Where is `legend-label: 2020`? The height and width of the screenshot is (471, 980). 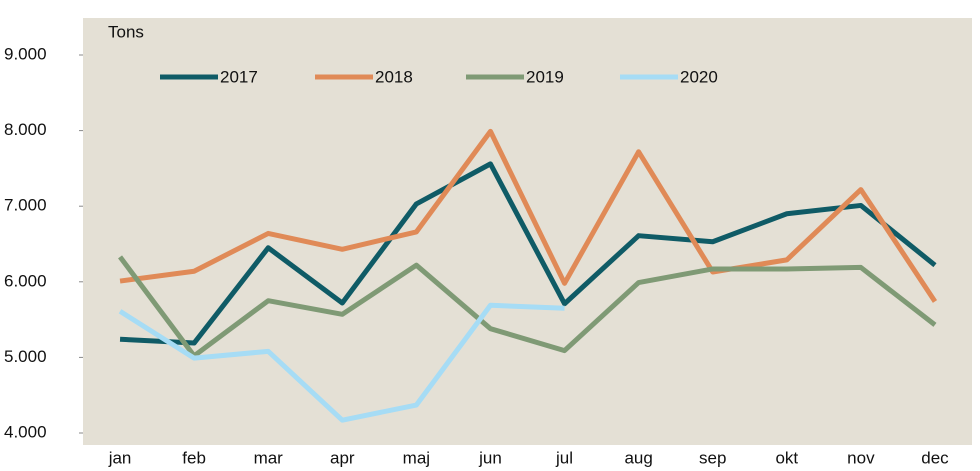
legend-label: 2020 is located at coordinates (699, 76).